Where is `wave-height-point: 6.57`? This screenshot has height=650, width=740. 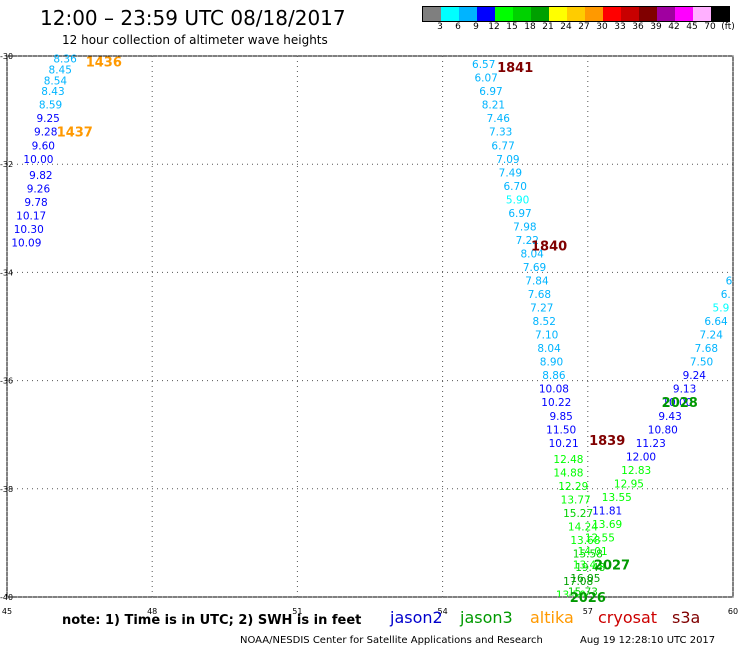 wave-height-point: 6.57 is located at coordinates (483, 65).